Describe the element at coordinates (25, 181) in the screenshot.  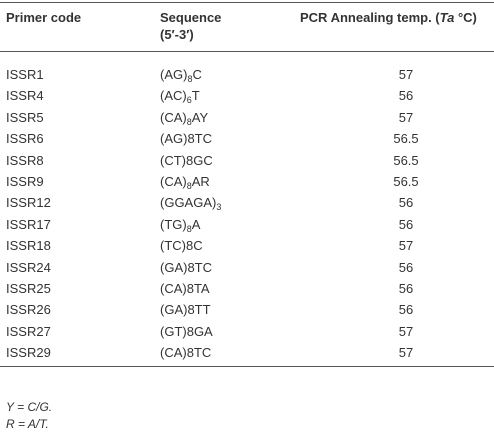
I see `primer-code: ISSR9` at that location.